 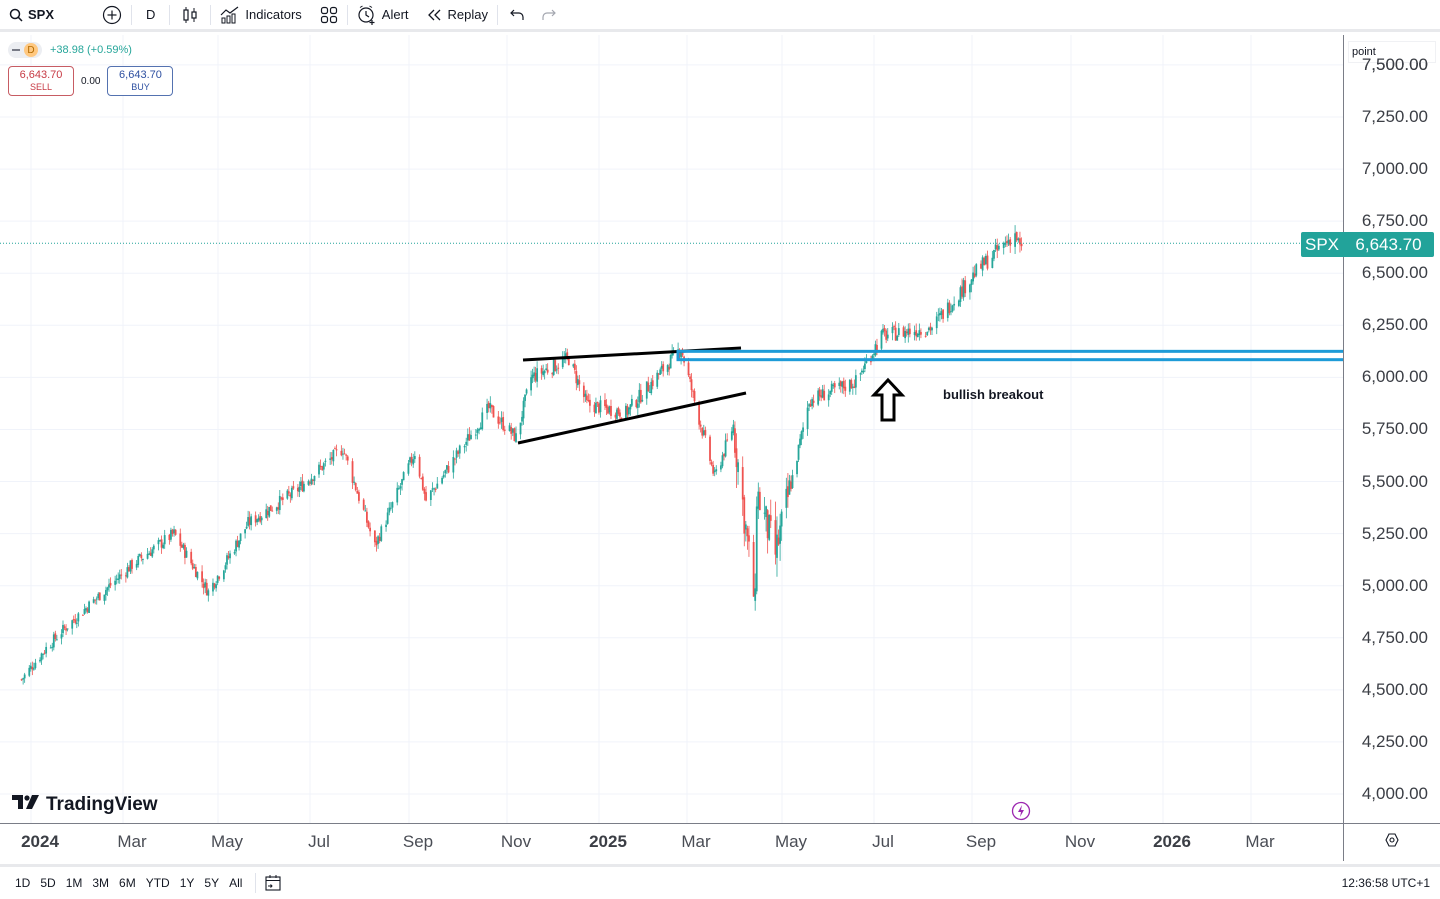 I want to click on alert-button: Alert, so click(x=383, y=14).